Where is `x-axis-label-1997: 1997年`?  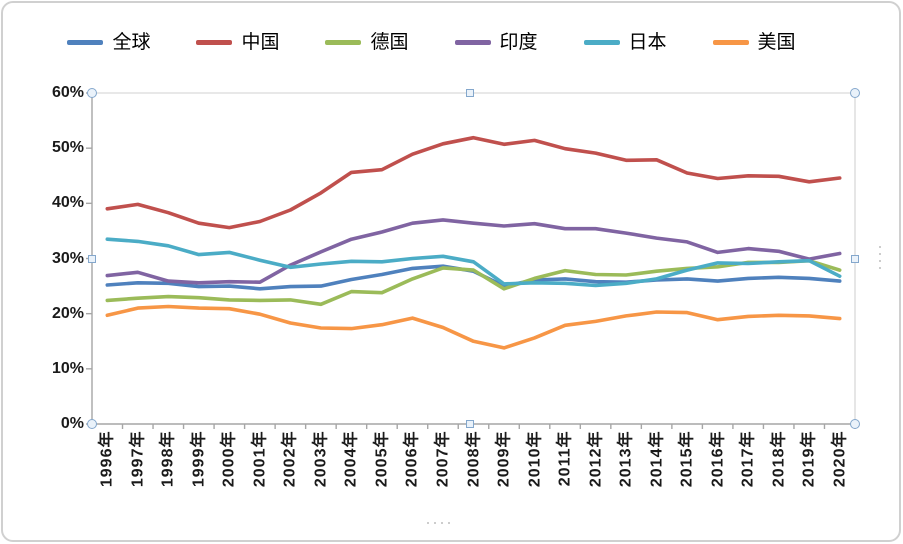 x-axis-label-1997: 1997年 is located at coordinates (138, 459).